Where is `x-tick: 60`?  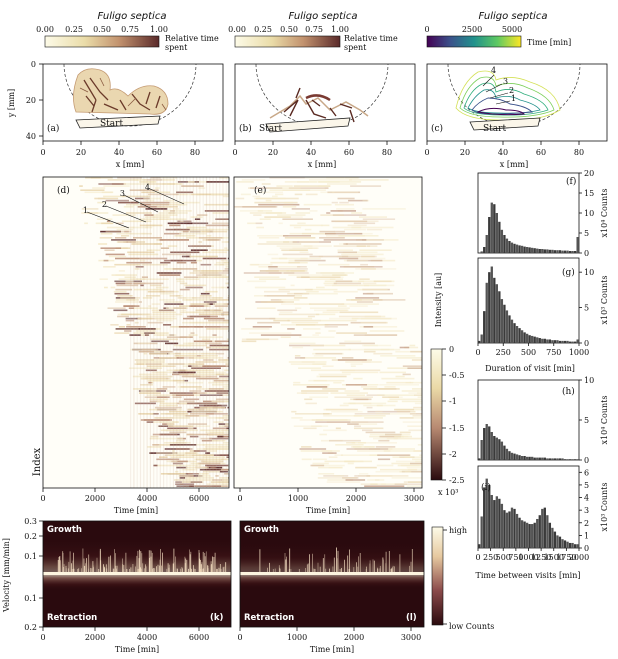
x-tick: 60 is located at coordinates (157, 152).